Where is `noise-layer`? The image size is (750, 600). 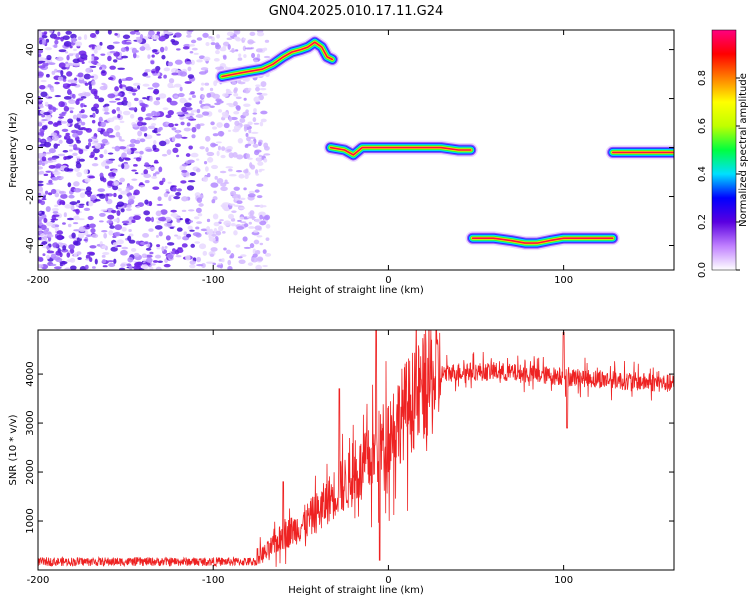 noise-layer is located at coordinates (155, 150).